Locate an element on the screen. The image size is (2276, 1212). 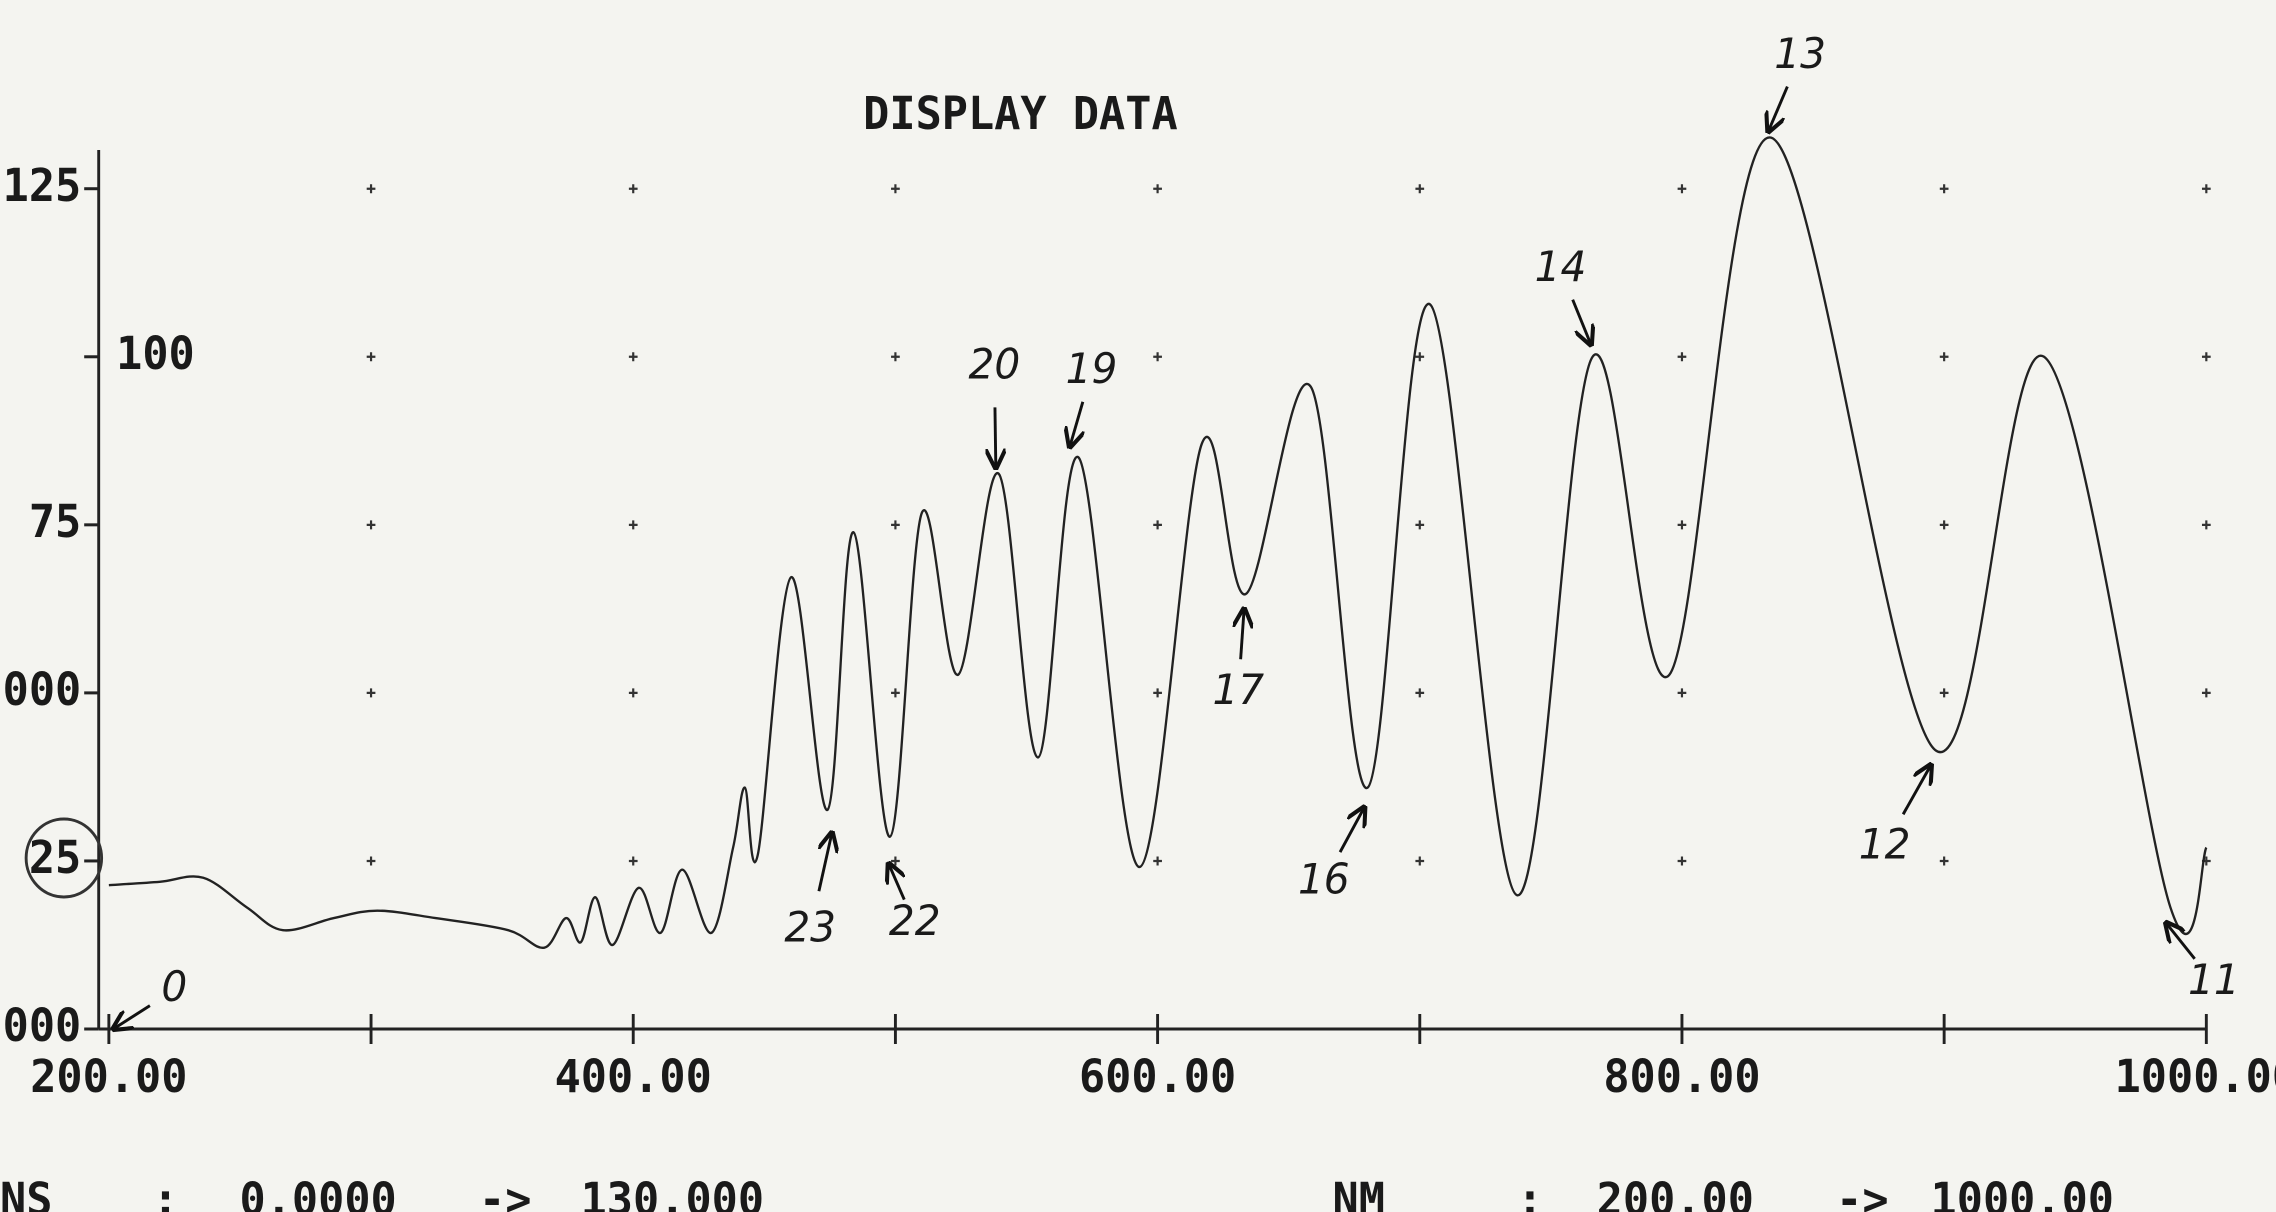
y-tick-label: 125 is located at coordinates (42, 186).